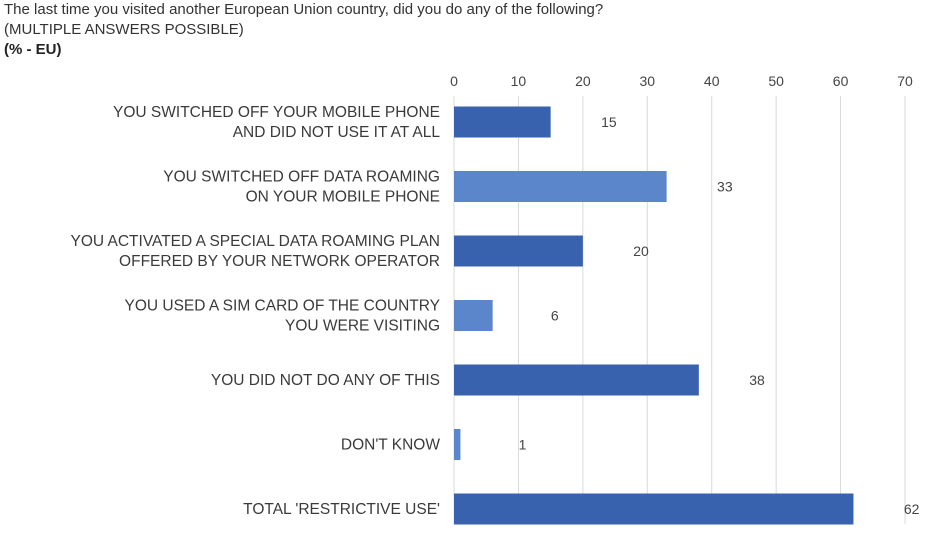 The image size is (939, 544). Describe the element at coordinates (325, 380) in the screenshot. I see `category-label-5: YOU DID NOT DO ANY OF THIS` at that location.